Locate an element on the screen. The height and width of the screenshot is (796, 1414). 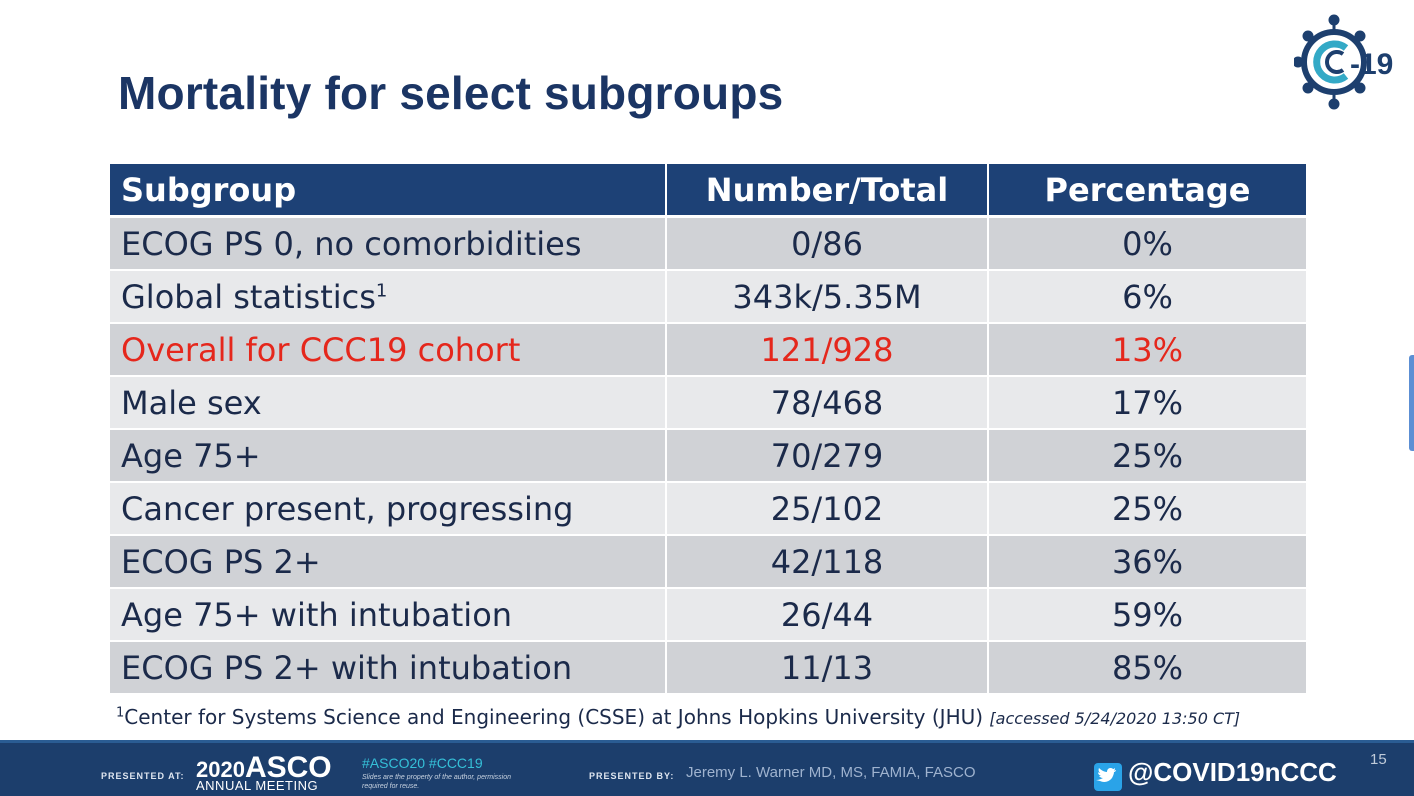
percentage-cell: 59% is located at coordinates (1148, 615).